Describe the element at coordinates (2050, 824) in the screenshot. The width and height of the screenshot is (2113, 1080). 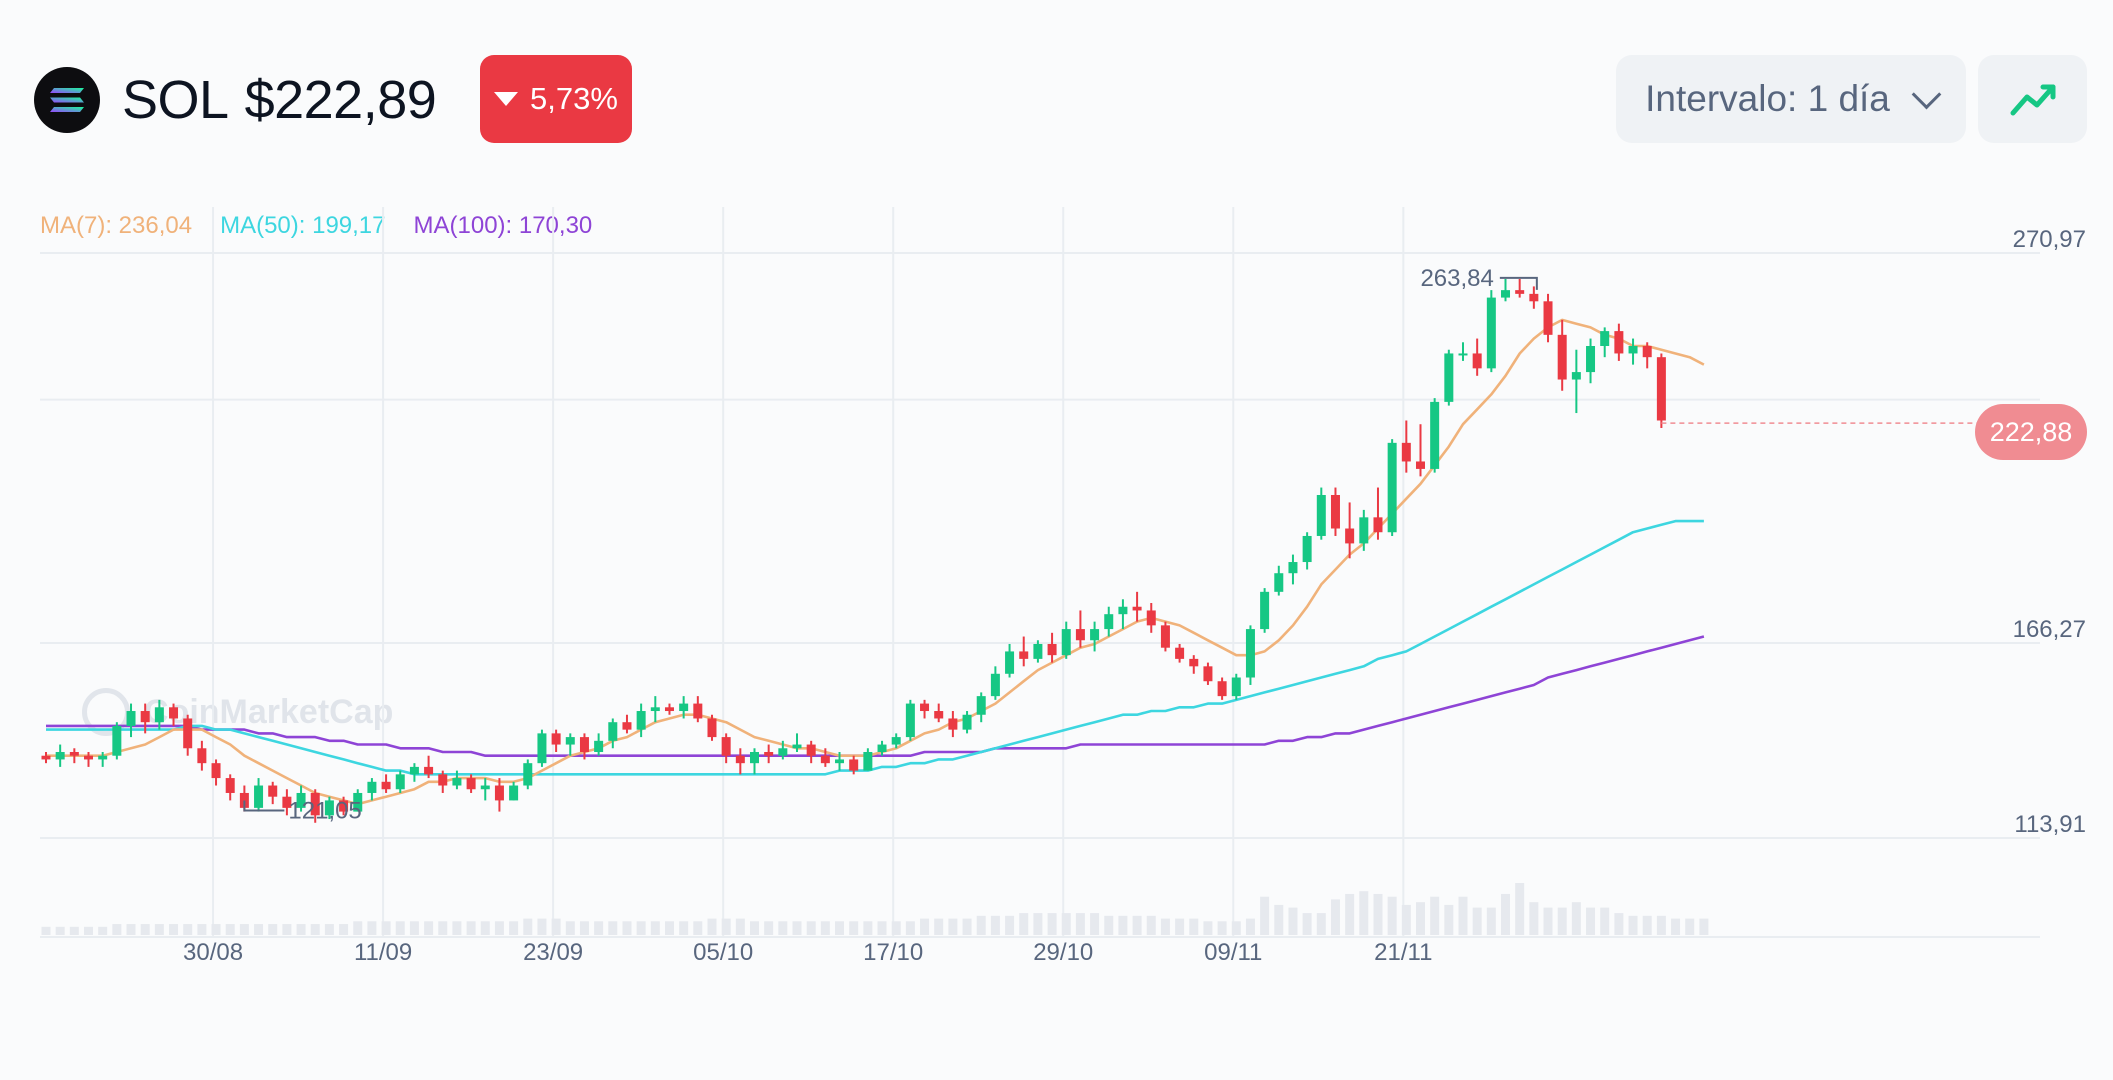
I see `y-tick-label: 113,91` at that location.